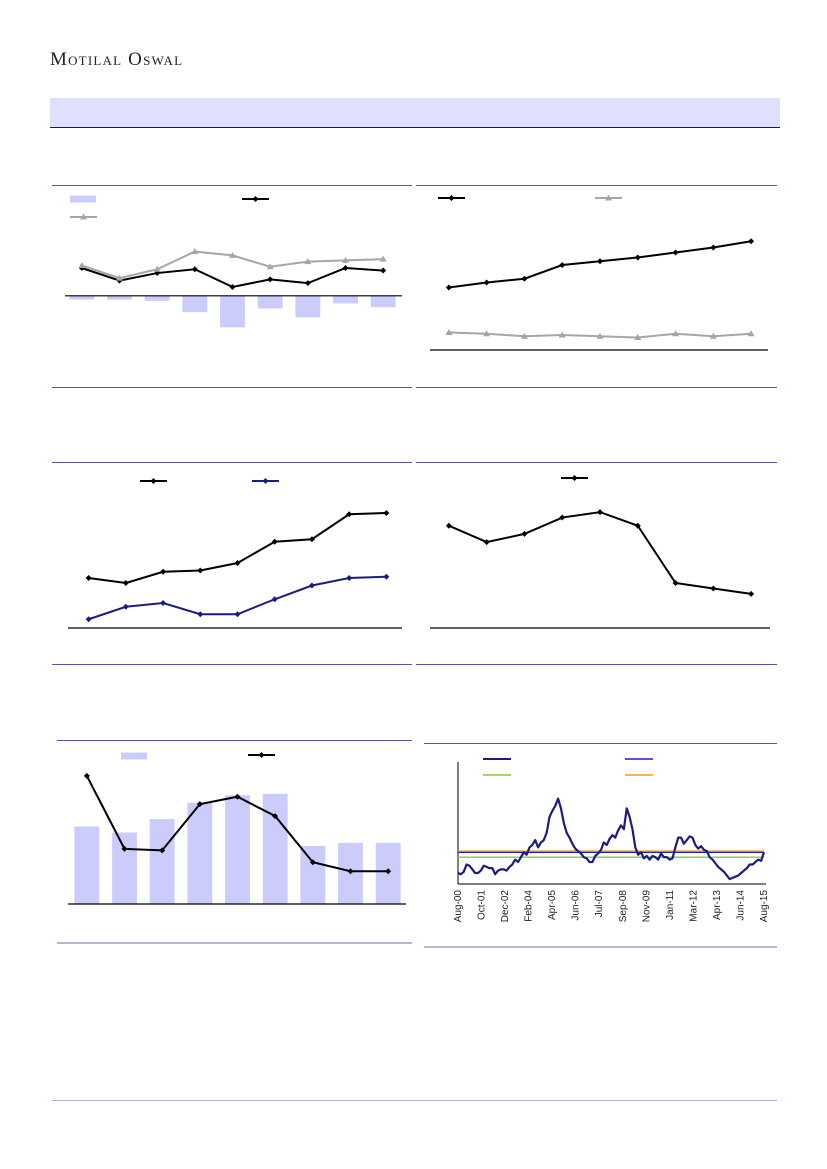  Describe the element at coordinates (599, 904) in the screenshot. I see `x-tick-label: Jul-07` at that location.